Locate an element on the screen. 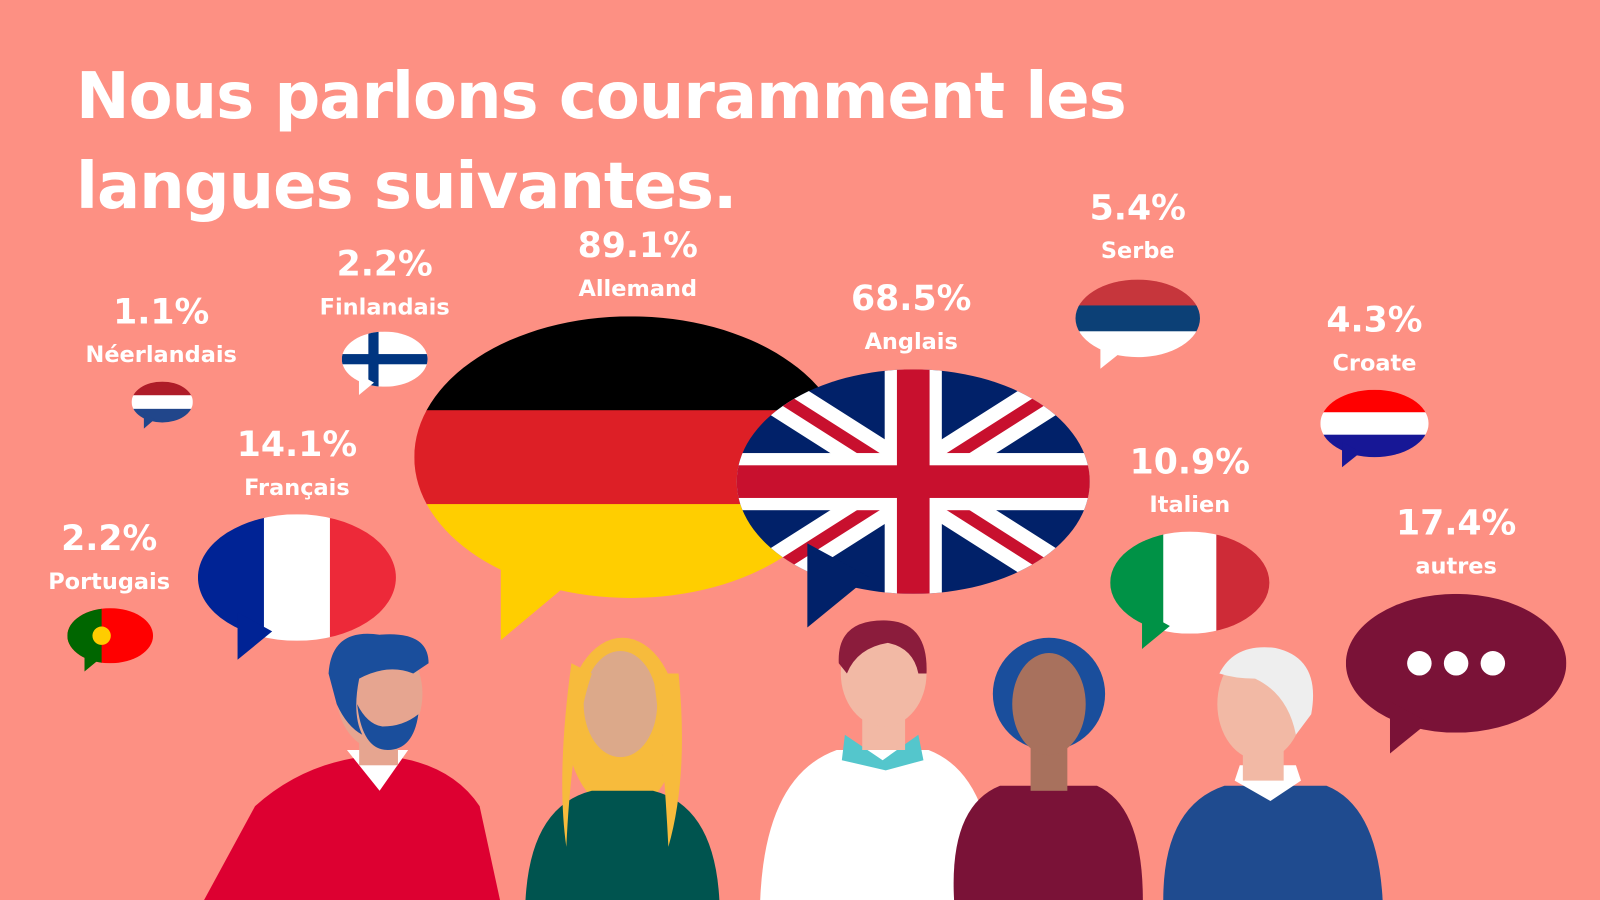 The height and width of the screenshot is (900, 1600). percent: 5.4% is located at coordinates (1138, 208).